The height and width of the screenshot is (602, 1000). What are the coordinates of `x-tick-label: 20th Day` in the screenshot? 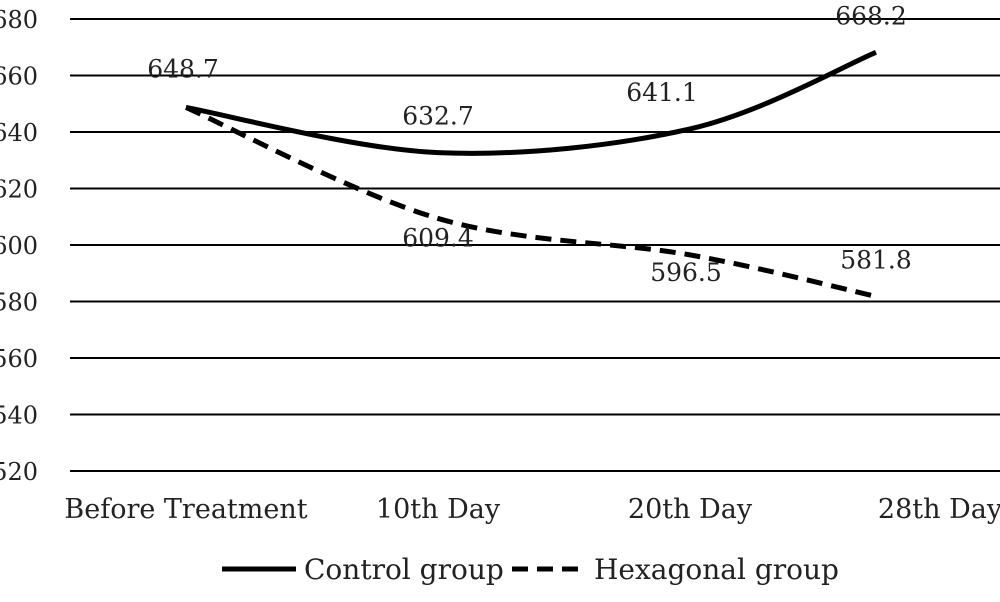 It's located at (690, 509).